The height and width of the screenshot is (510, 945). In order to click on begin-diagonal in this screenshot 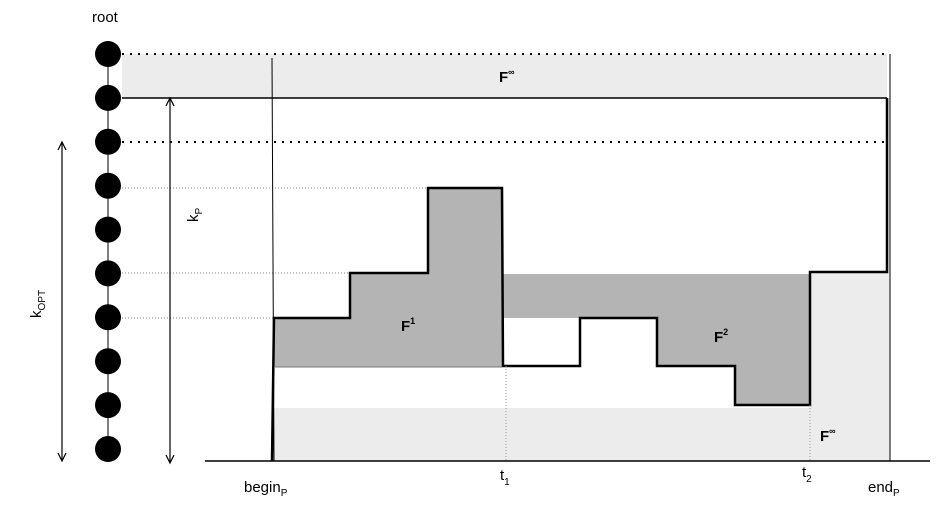, I will do `click(273, 259)`.